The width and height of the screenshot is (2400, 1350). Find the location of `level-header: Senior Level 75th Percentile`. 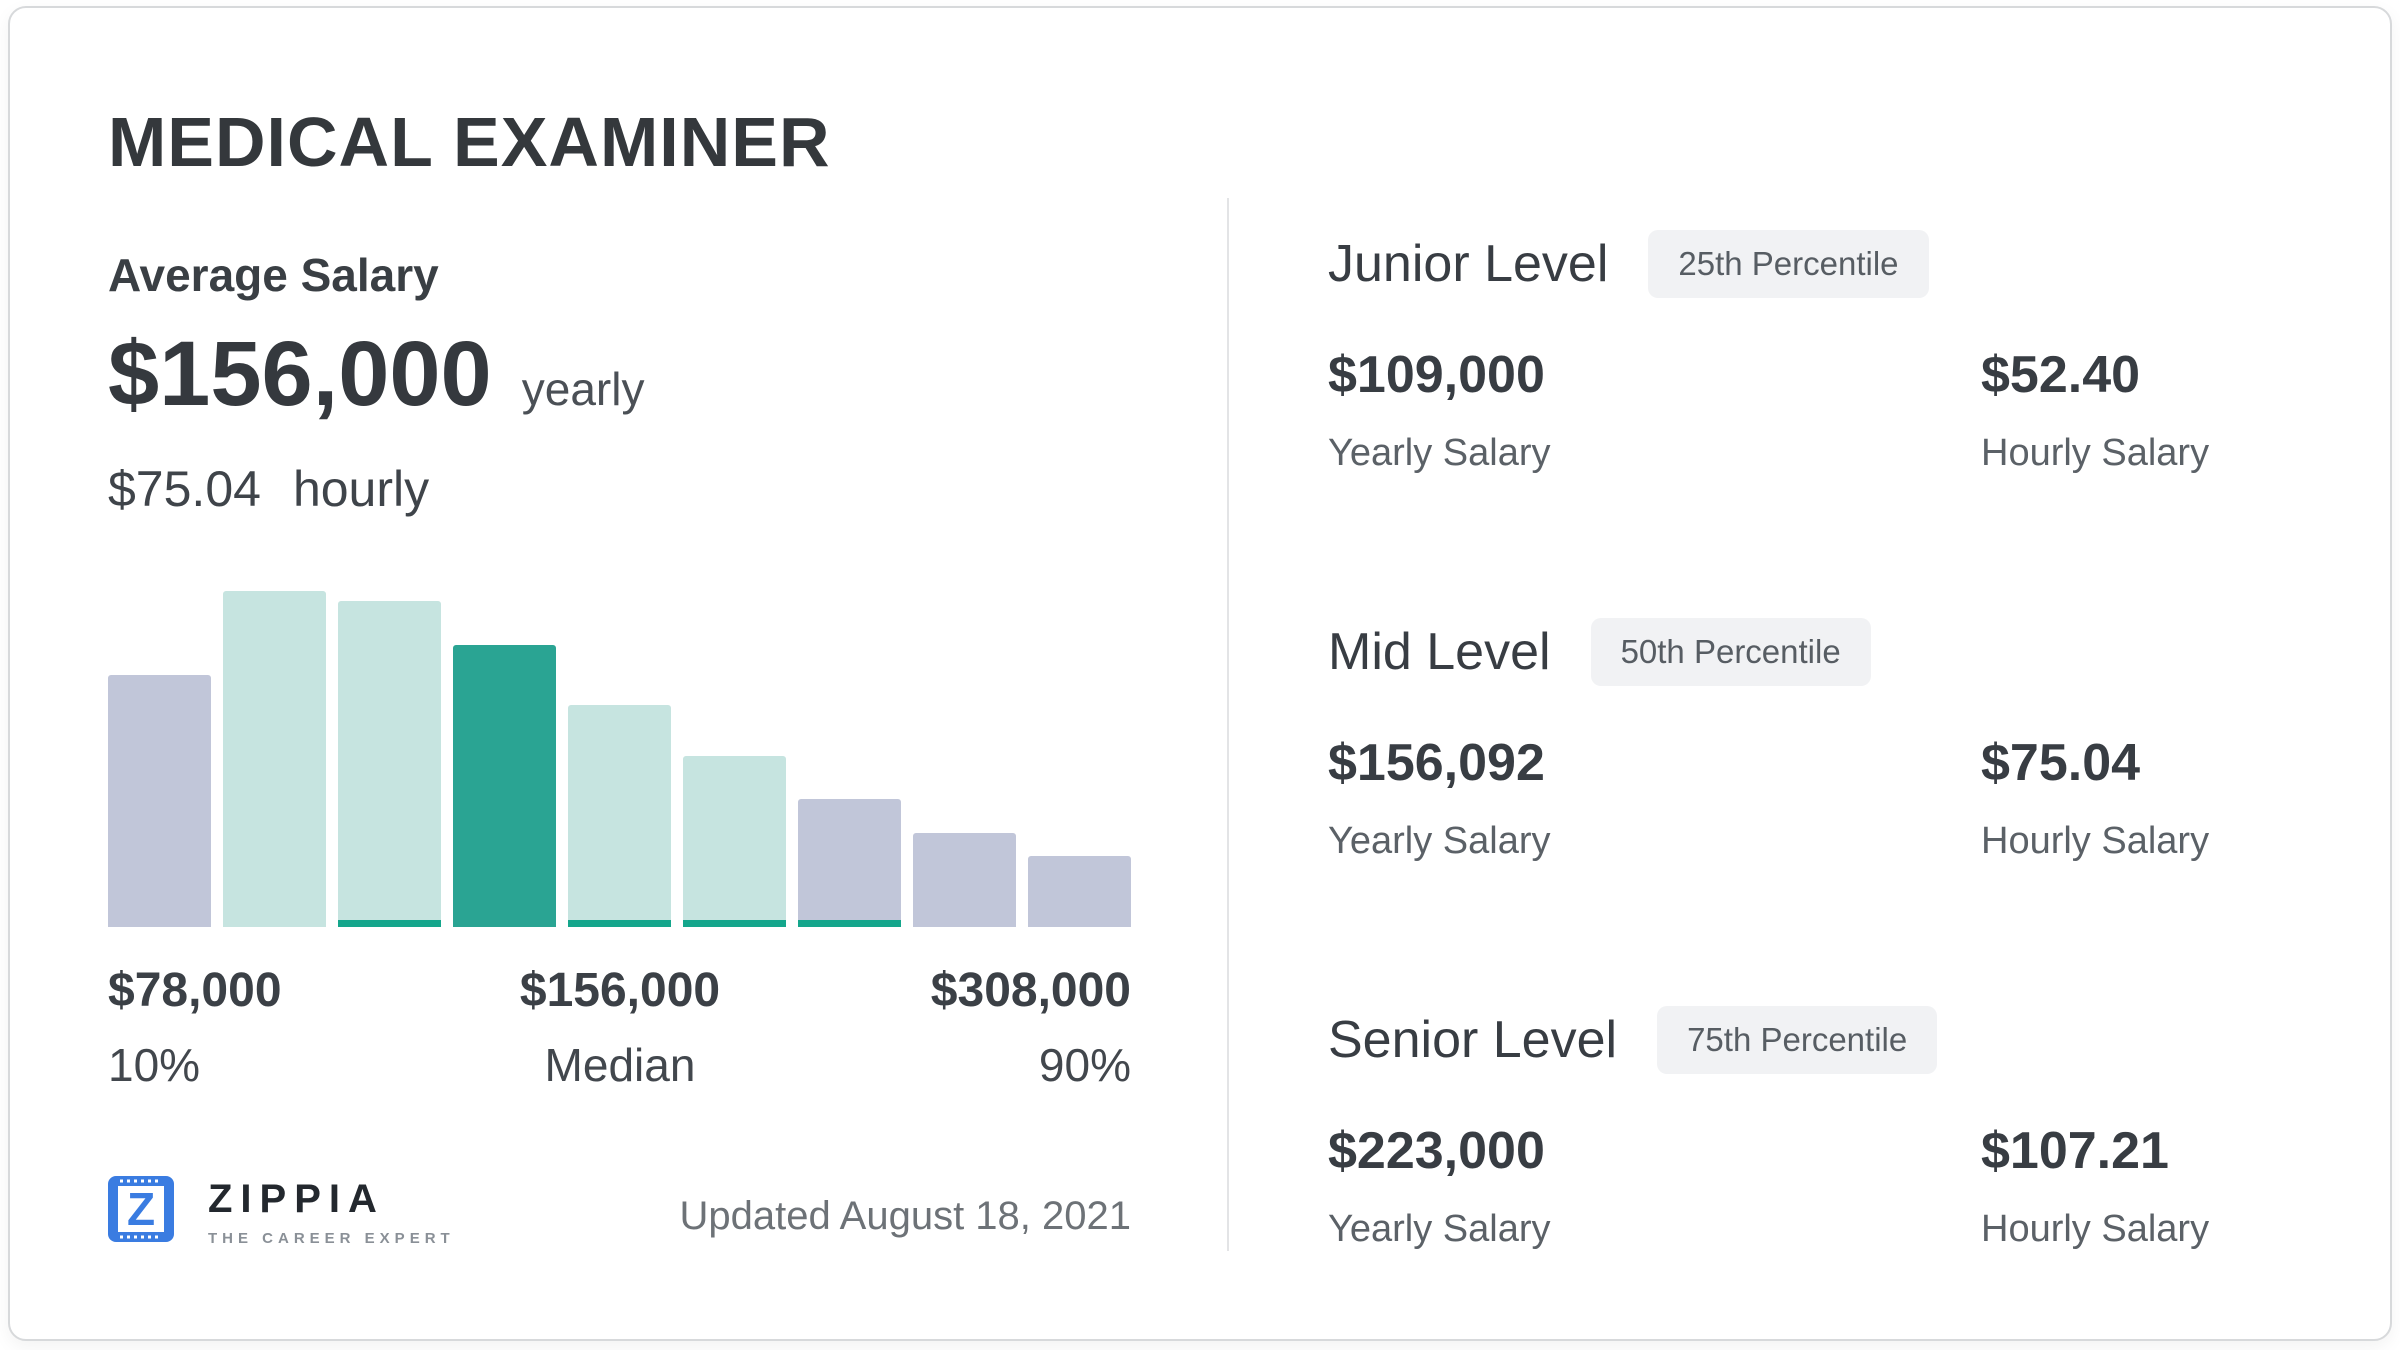

level-header: Senior Level 75th Percentile is located at coordinates (1828, 1040).